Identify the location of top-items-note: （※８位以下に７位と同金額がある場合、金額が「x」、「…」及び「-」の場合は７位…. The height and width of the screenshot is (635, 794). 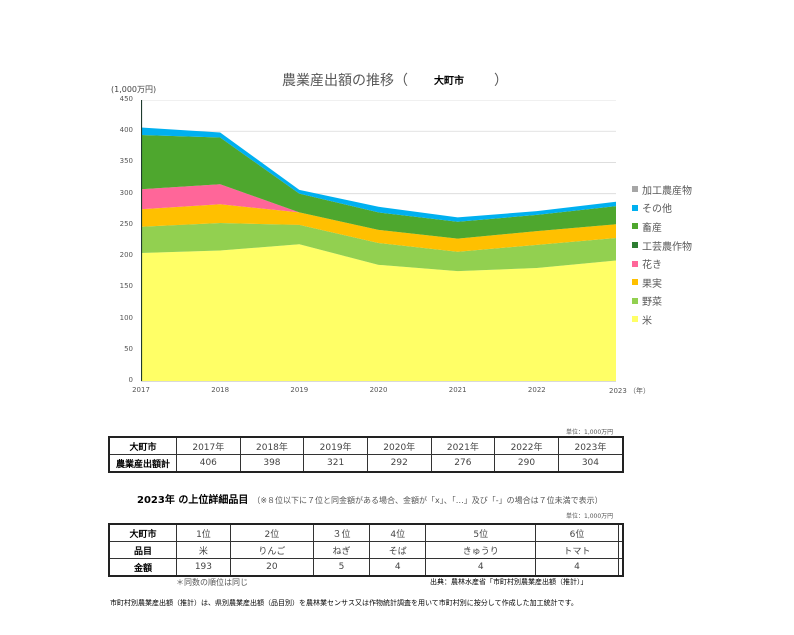
(427, 500).